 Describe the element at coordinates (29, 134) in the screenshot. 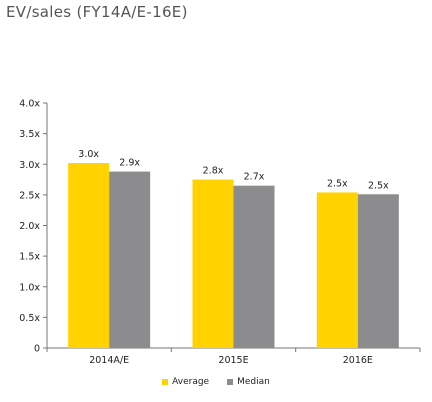

I see `y-tick-label: 3.5x` at that location.